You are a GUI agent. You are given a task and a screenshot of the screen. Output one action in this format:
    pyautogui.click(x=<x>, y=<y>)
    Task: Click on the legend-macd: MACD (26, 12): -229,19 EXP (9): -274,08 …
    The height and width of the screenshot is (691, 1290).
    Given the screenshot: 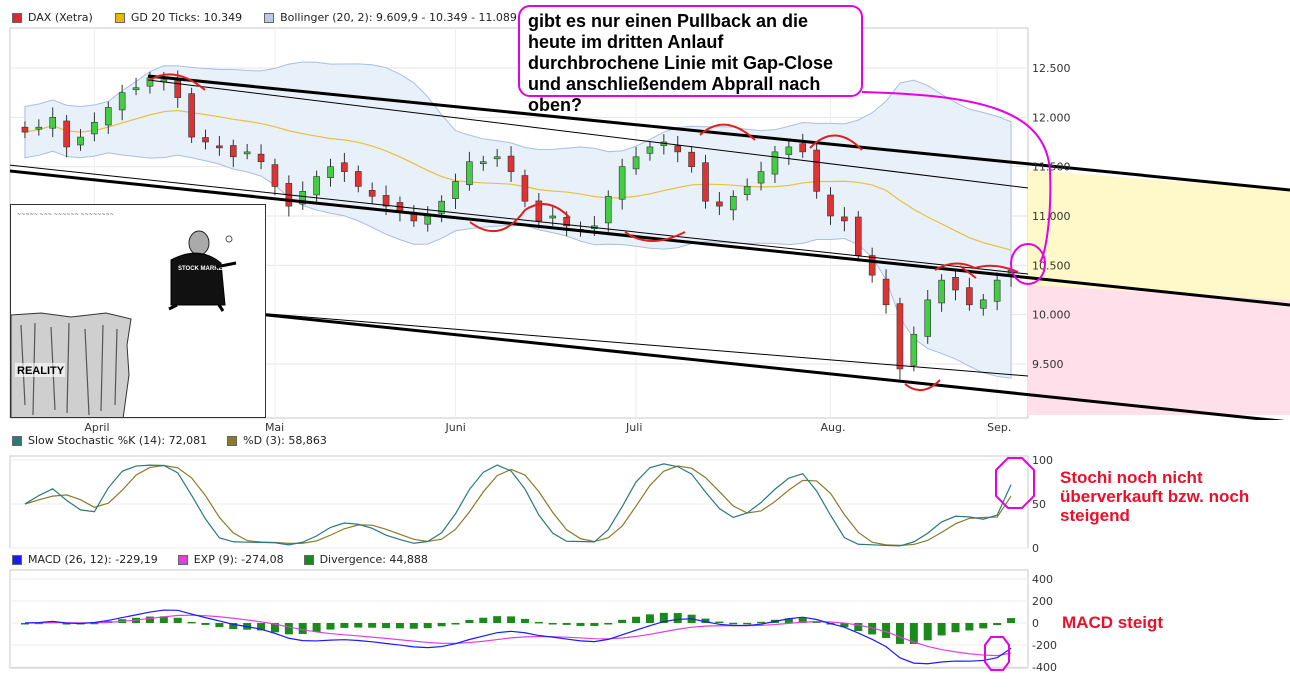 What is the action you would take?
    pyautogui.click(x=220, y=559)
    